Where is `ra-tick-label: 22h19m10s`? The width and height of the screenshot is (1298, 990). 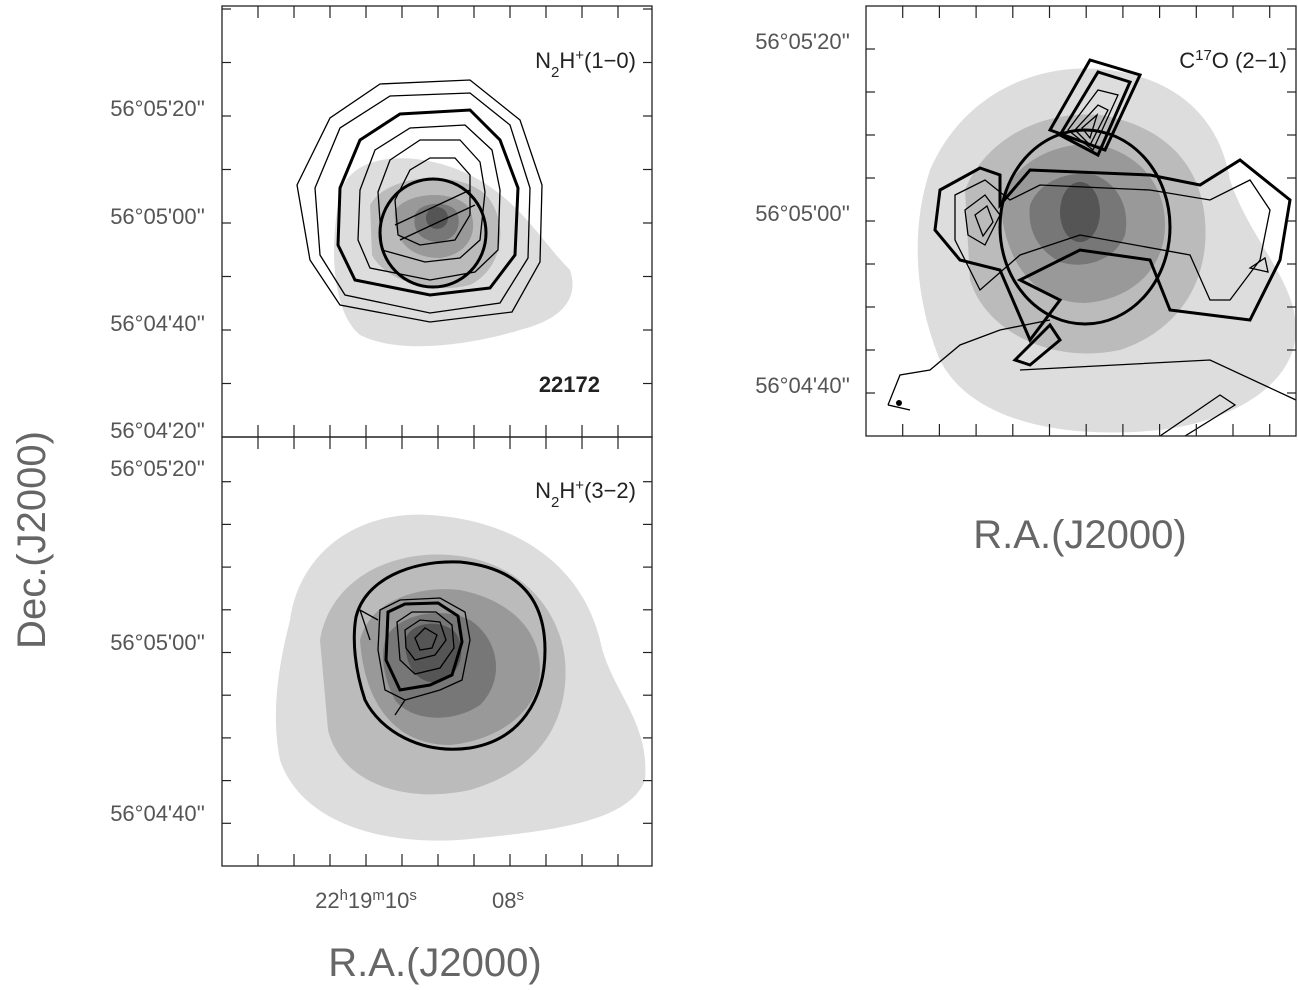 ra-tick-label: 22h19m10s is located at coordinates (366, 900).